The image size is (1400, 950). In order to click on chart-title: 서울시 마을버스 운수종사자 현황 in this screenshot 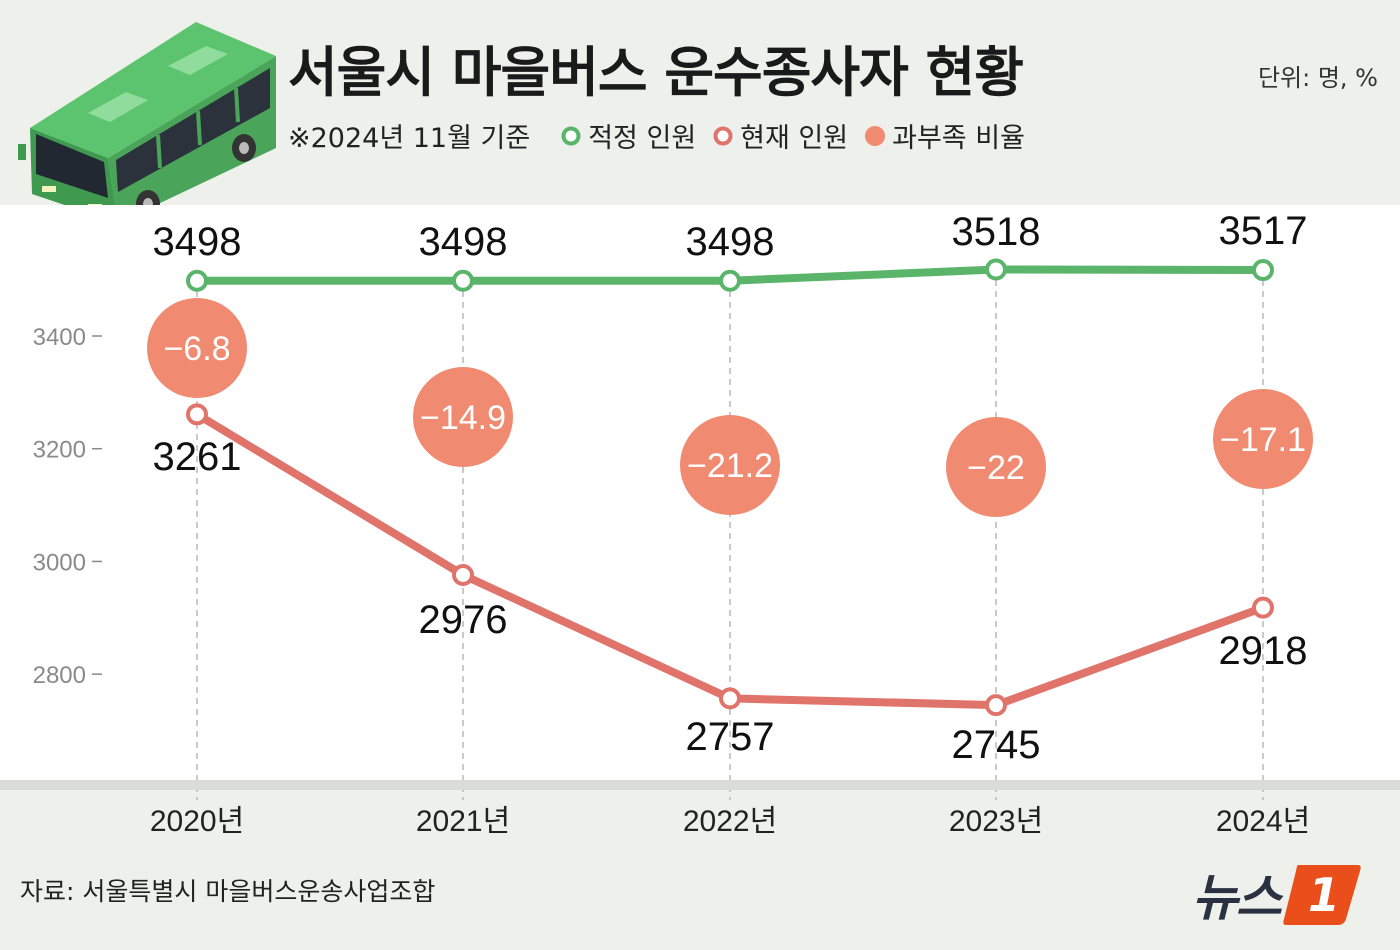, I will do `click(656, 72)`.